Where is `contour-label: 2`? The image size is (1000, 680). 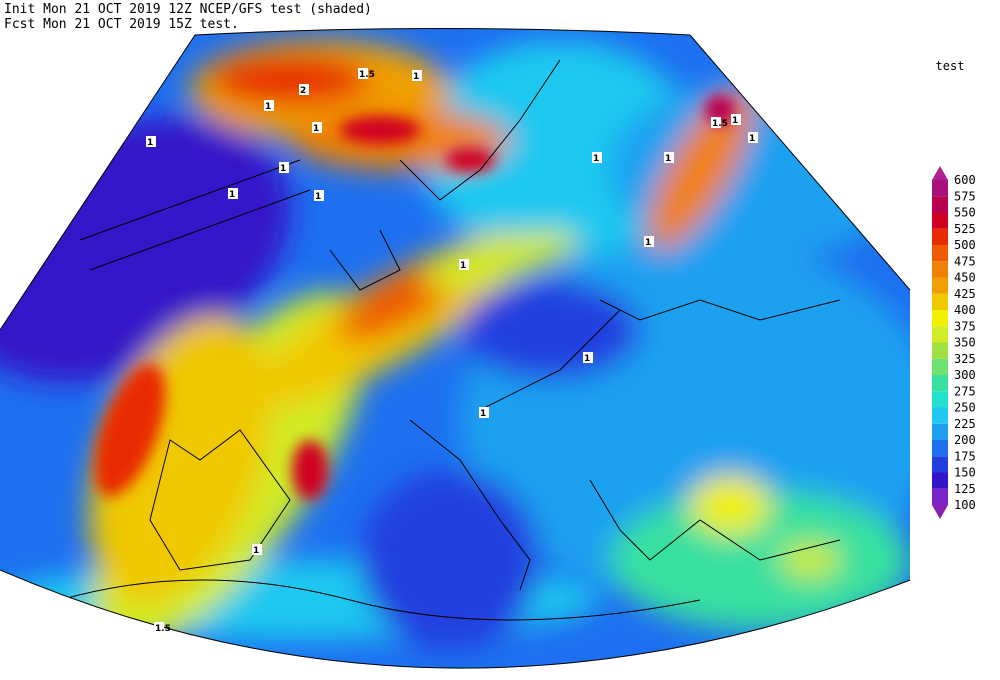 contour-label: 2 is located at coordinates (303, 91).